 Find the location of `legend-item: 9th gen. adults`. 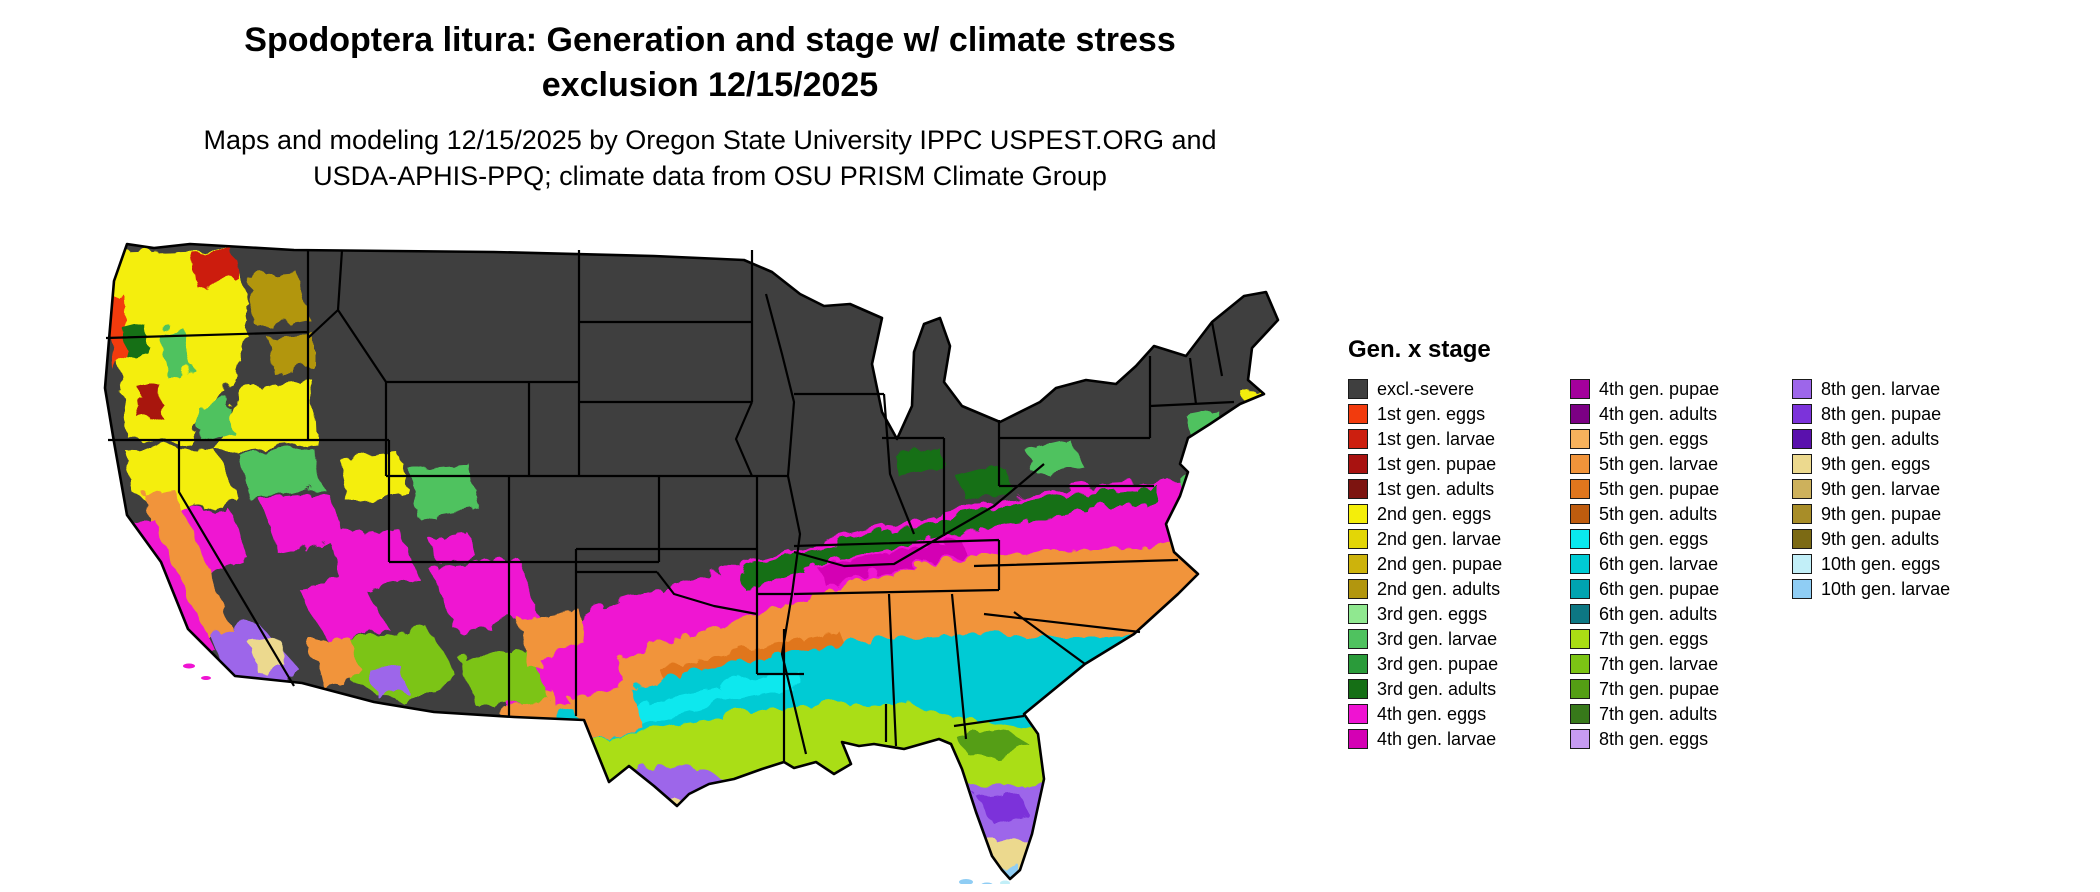

legend-item: 9th gen. adults is located at coordinates (1903, 538).